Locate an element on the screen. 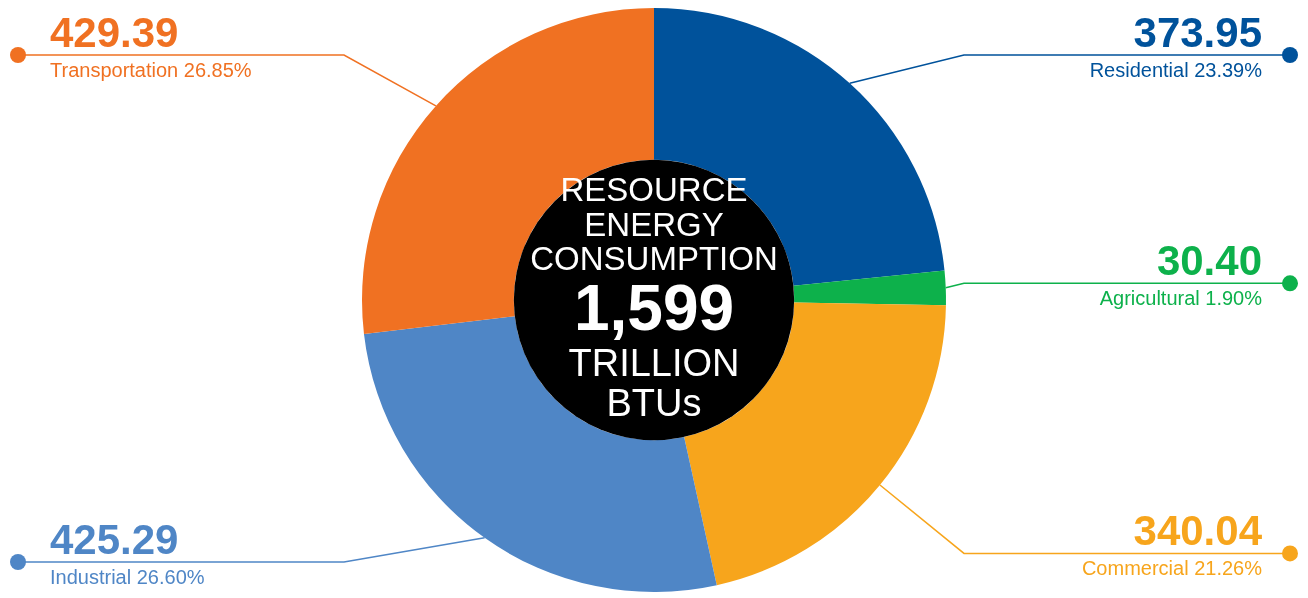 This screenshot has width=1308, height=598. data-label: 373.95 is located at coordinates (1197, 32).